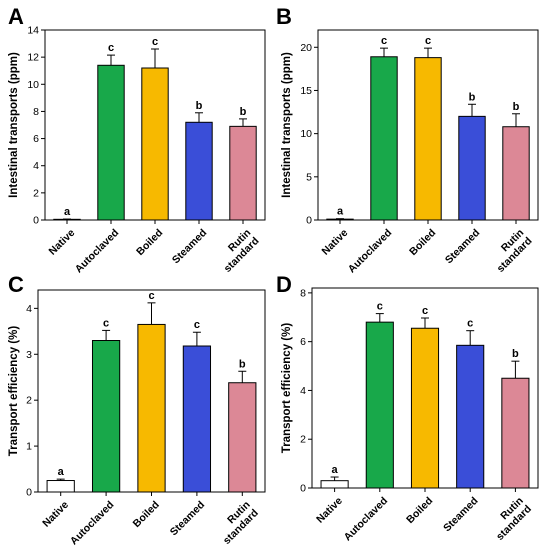 The image size is (545, 550). Describe the element at coordinates (33, 31) in the screenshot. I see `y-tick-label: 14` at that location.